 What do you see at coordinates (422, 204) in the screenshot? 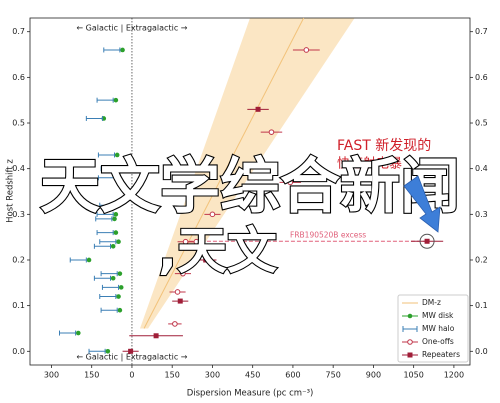
I see `arrow` at bounding box center [422, 204].